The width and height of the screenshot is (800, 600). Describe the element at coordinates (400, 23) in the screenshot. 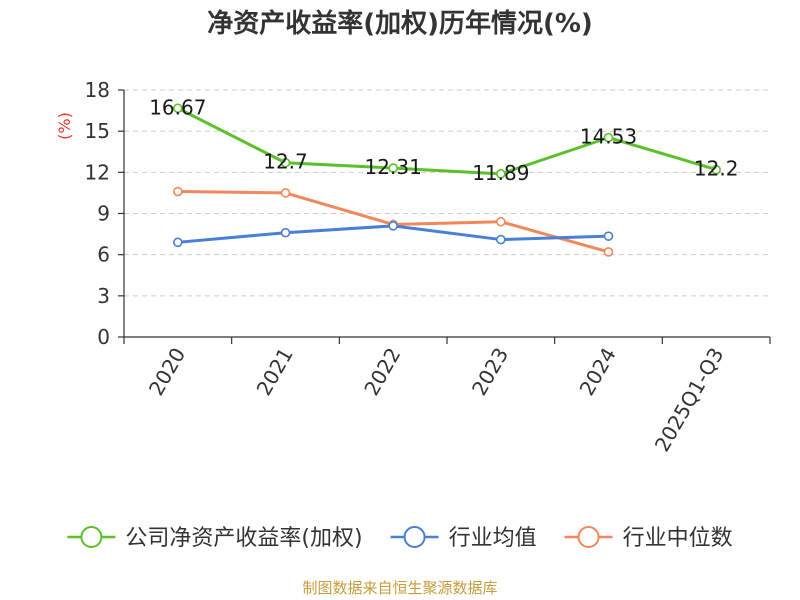

I see `chart-title: 净资产收益率(加权)历年情况(%)` at that location.